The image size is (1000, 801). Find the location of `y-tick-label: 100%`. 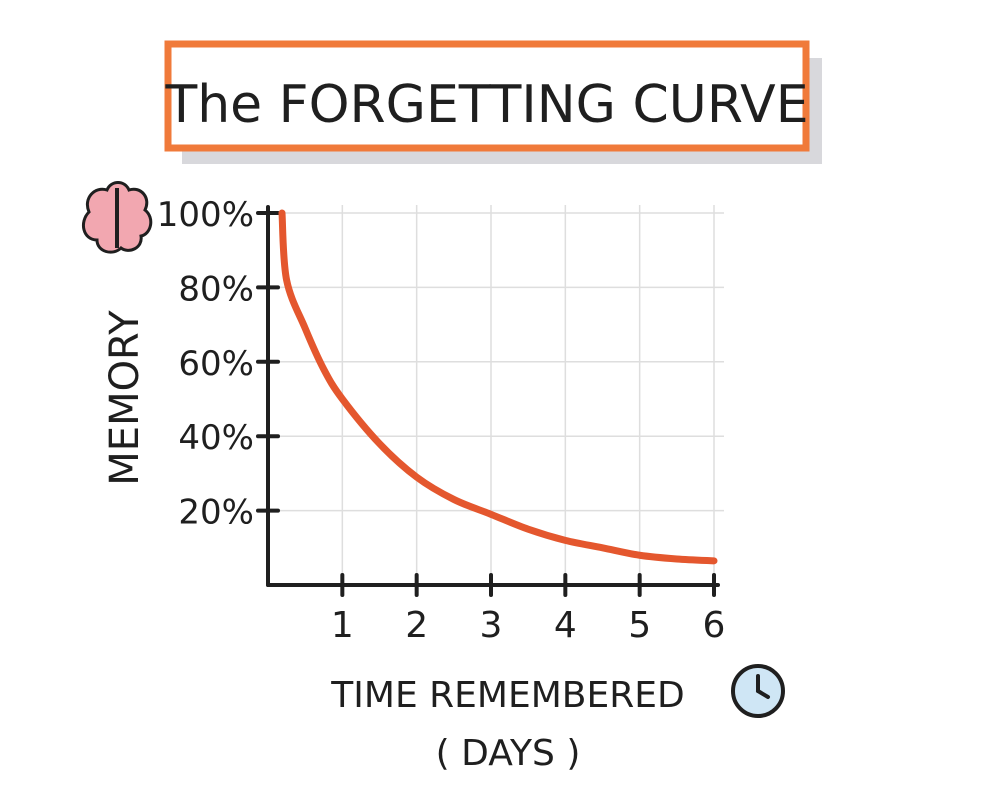

y-tick-label: 100% is located at coordinates (205, 215).